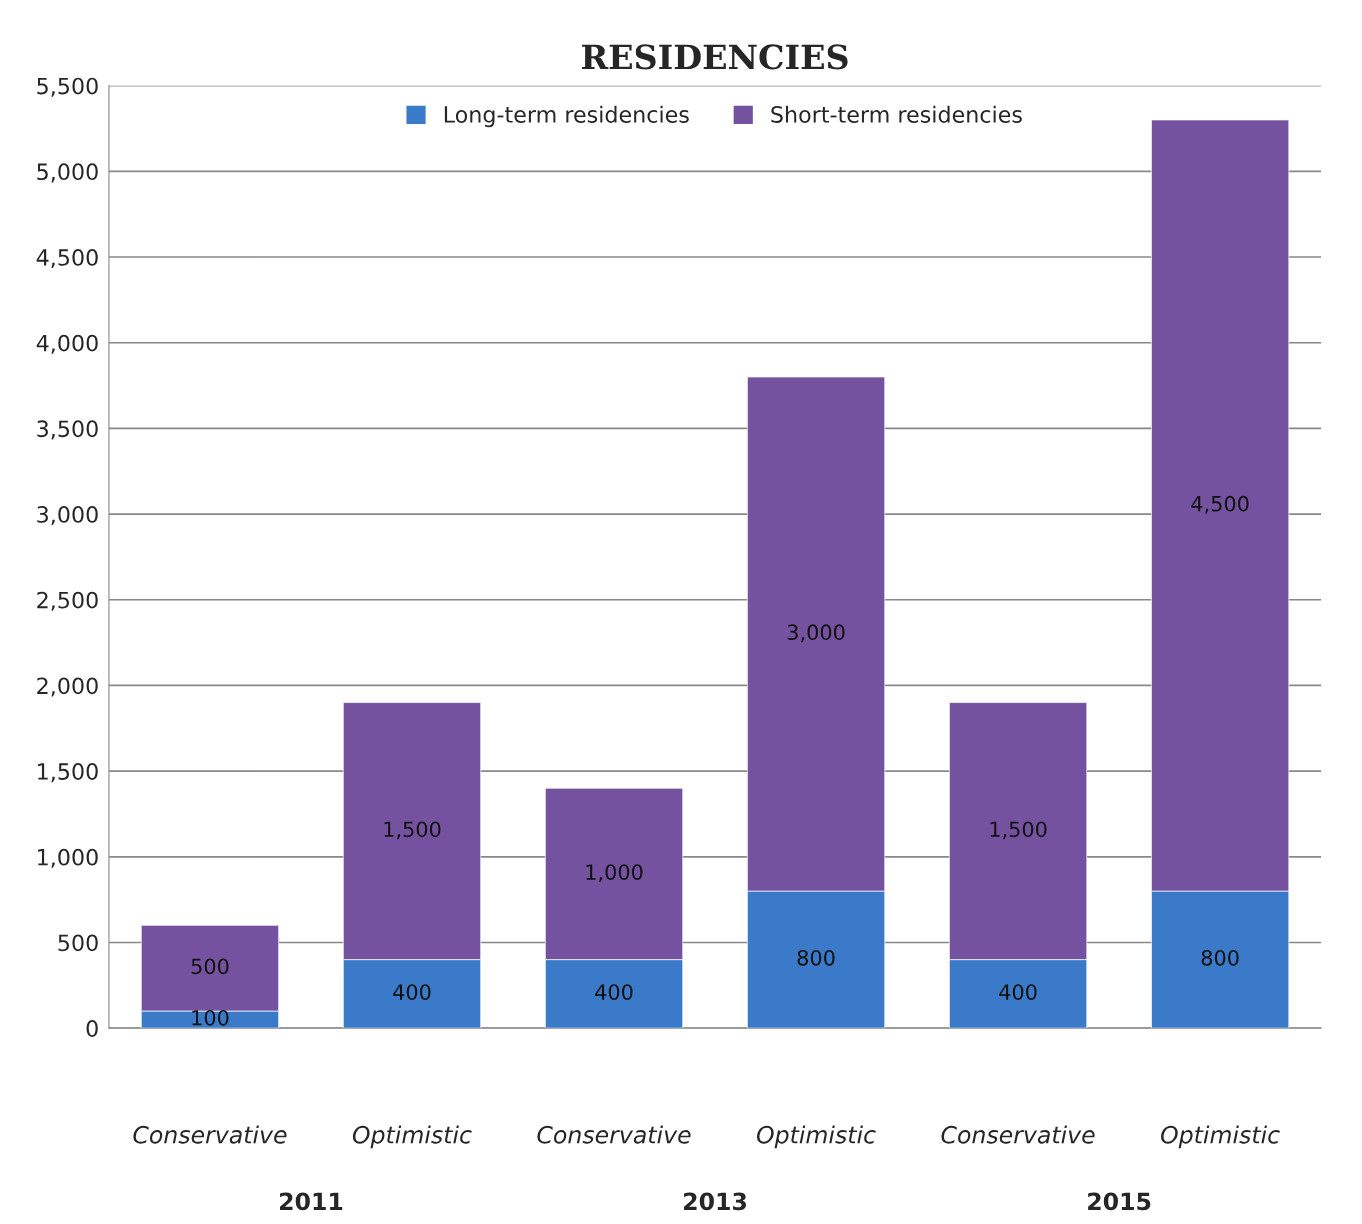 Image resolution: width=1362 pixels, height=1224 pixels. I want to click on y-tick-label: 0, so click(92, 1028).